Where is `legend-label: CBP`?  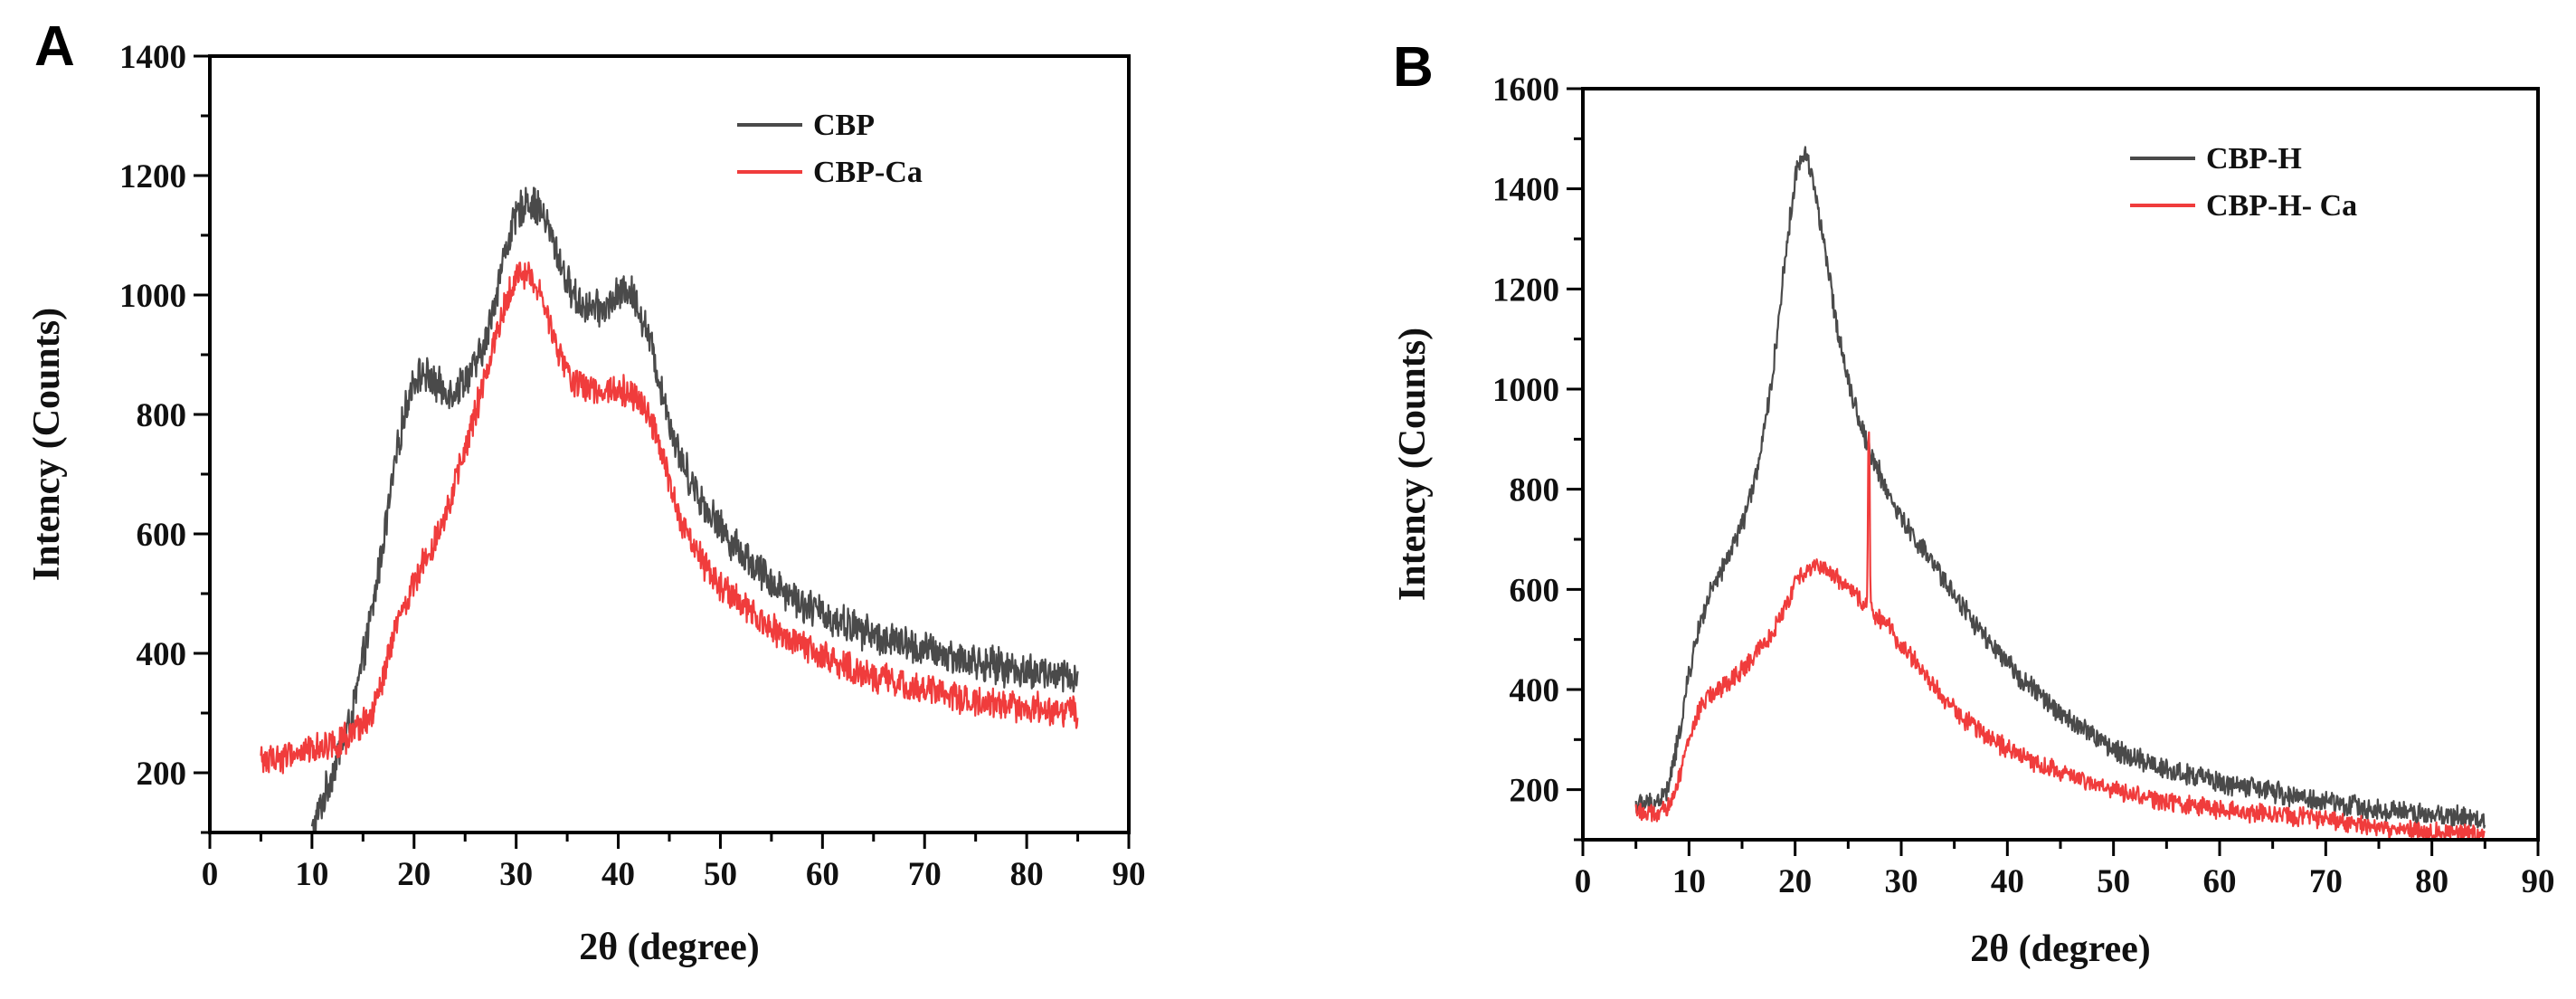 legend-label: CBP is located at coordinates (844, 125).